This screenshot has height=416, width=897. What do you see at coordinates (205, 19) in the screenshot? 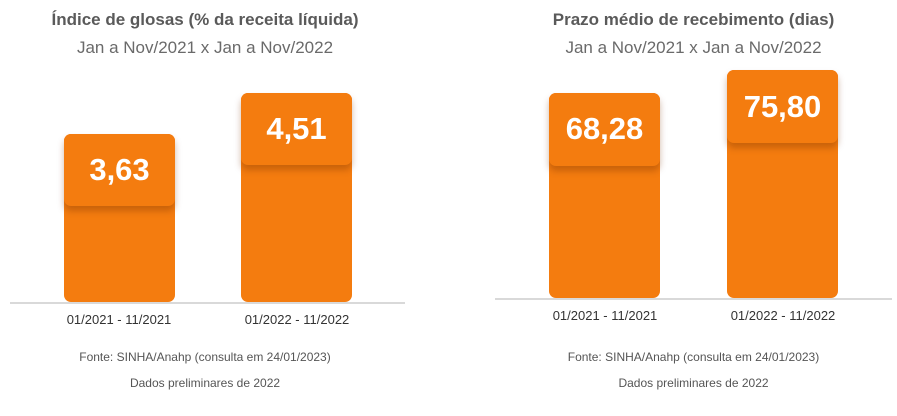
I see `chart-title: Índice de glosas (% da receita líquida)` at bounding box center [205, 19].